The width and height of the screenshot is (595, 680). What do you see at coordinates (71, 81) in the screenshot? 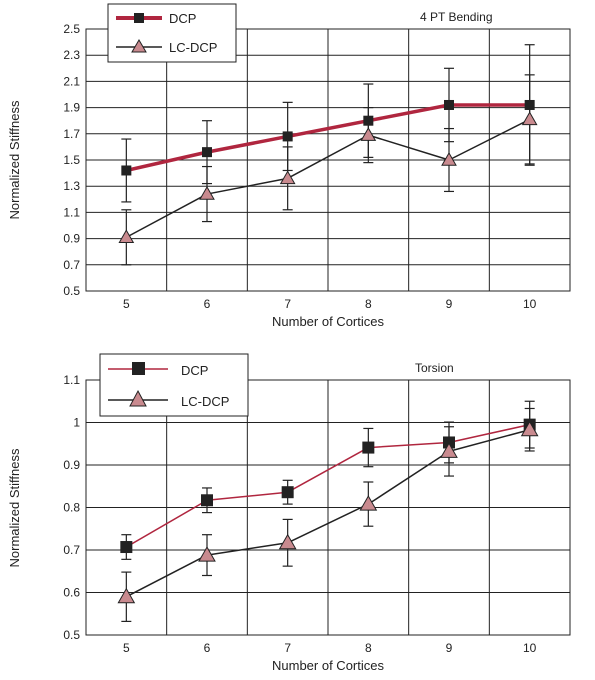
I see `y-tick-label: 2.1` at bounding box center [71, 81].